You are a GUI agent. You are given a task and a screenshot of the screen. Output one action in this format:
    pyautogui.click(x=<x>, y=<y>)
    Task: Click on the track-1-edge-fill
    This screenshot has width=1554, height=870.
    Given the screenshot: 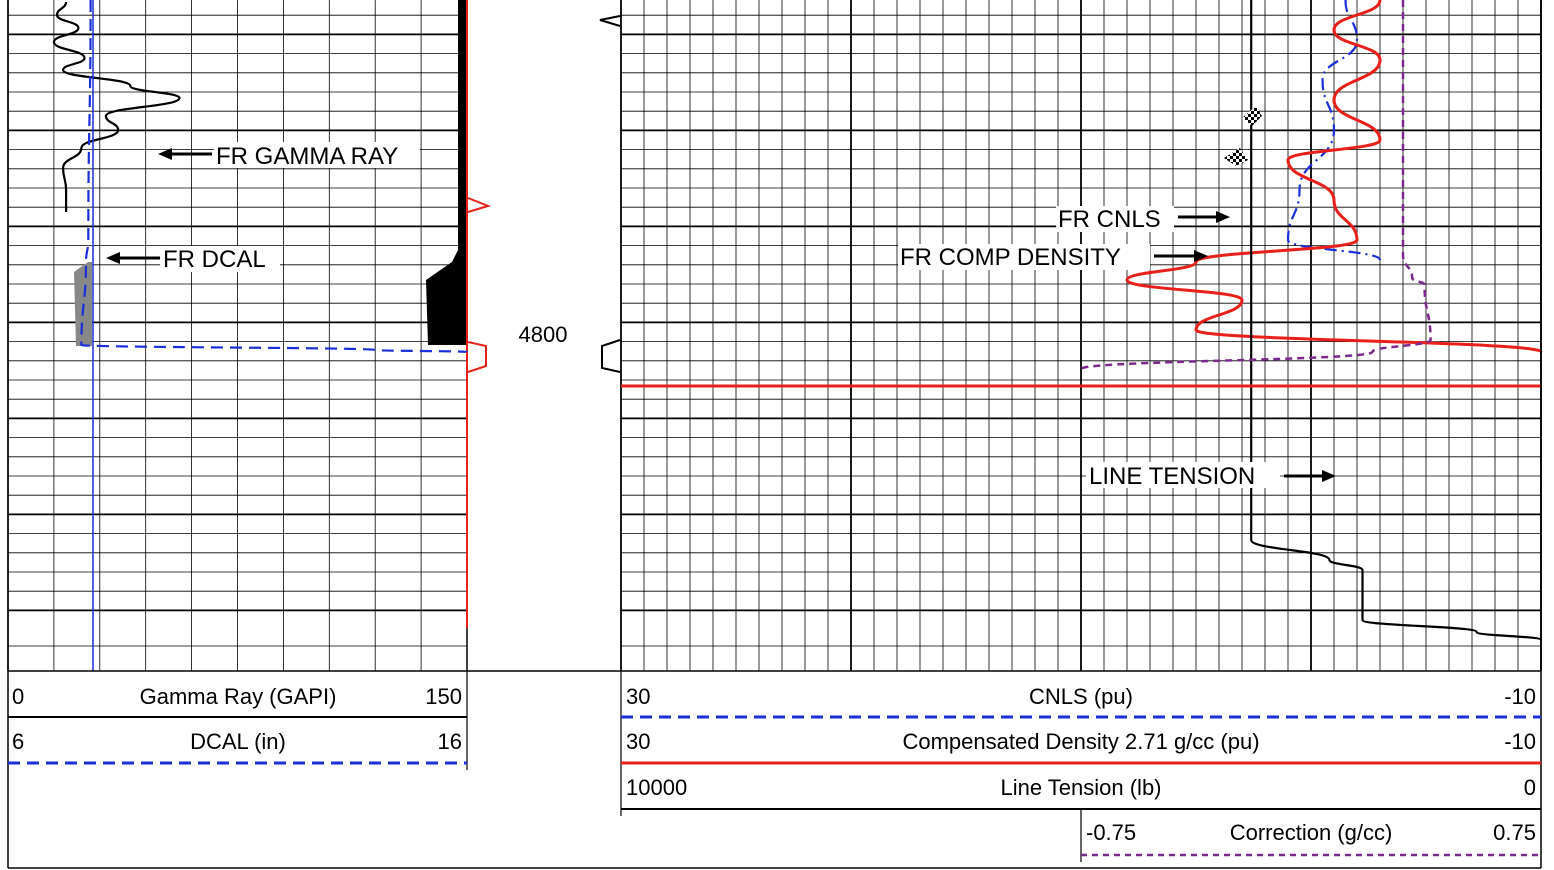 What is the action you would take?
    pyautogui.click(x=459, y=314)
    